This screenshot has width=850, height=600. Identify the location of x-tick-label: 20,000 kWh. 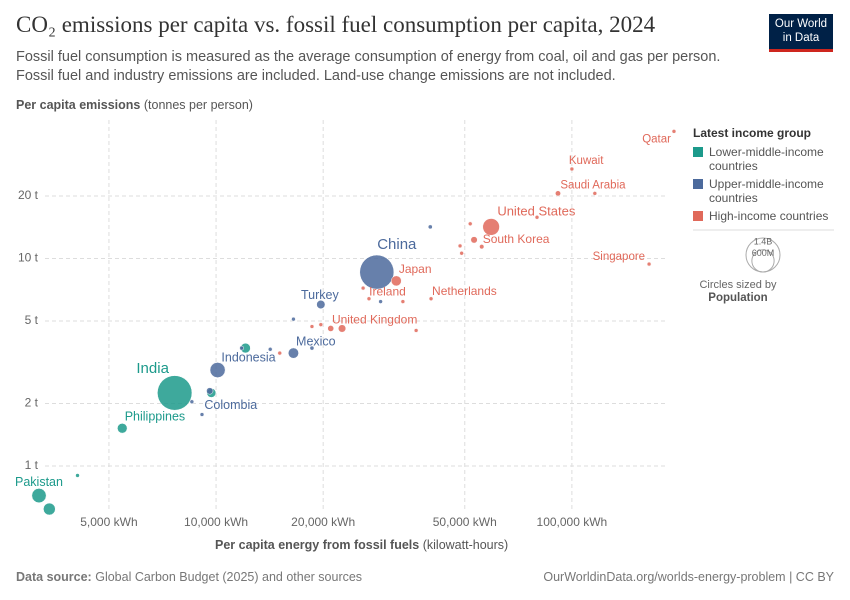
(323, 522).